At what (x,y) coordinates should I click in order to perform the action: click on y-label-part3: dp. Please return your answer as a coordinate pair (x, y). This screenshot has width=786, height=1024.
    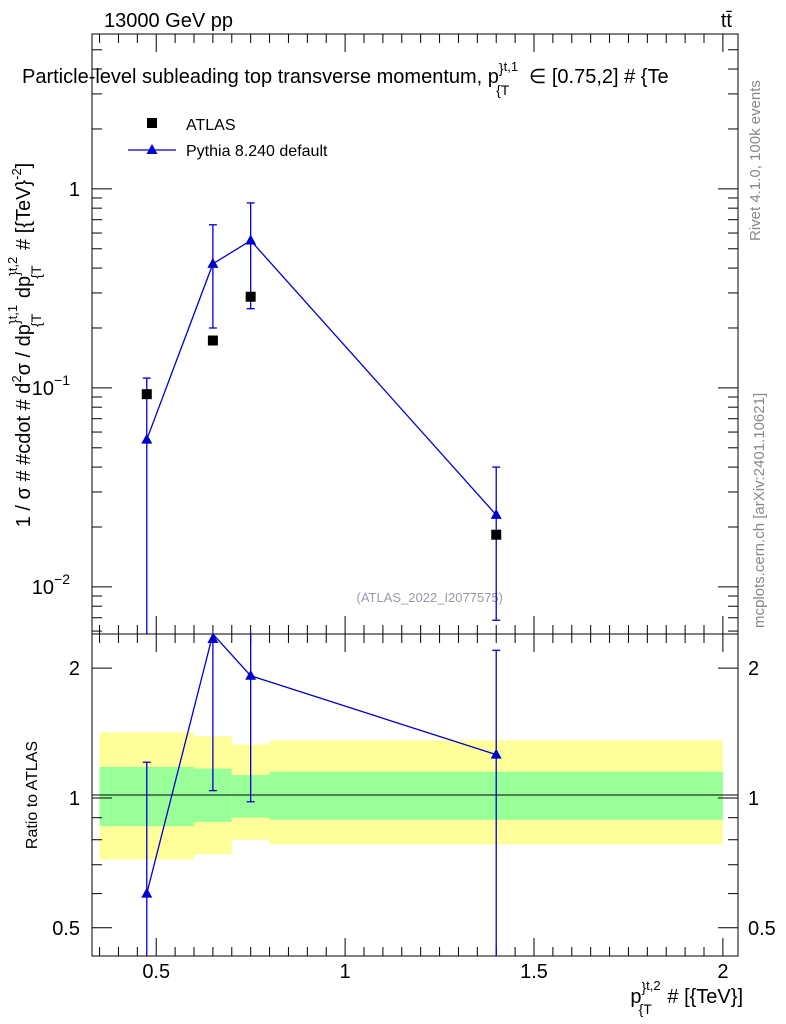
    Looking at the image, I should click on (24, 290).